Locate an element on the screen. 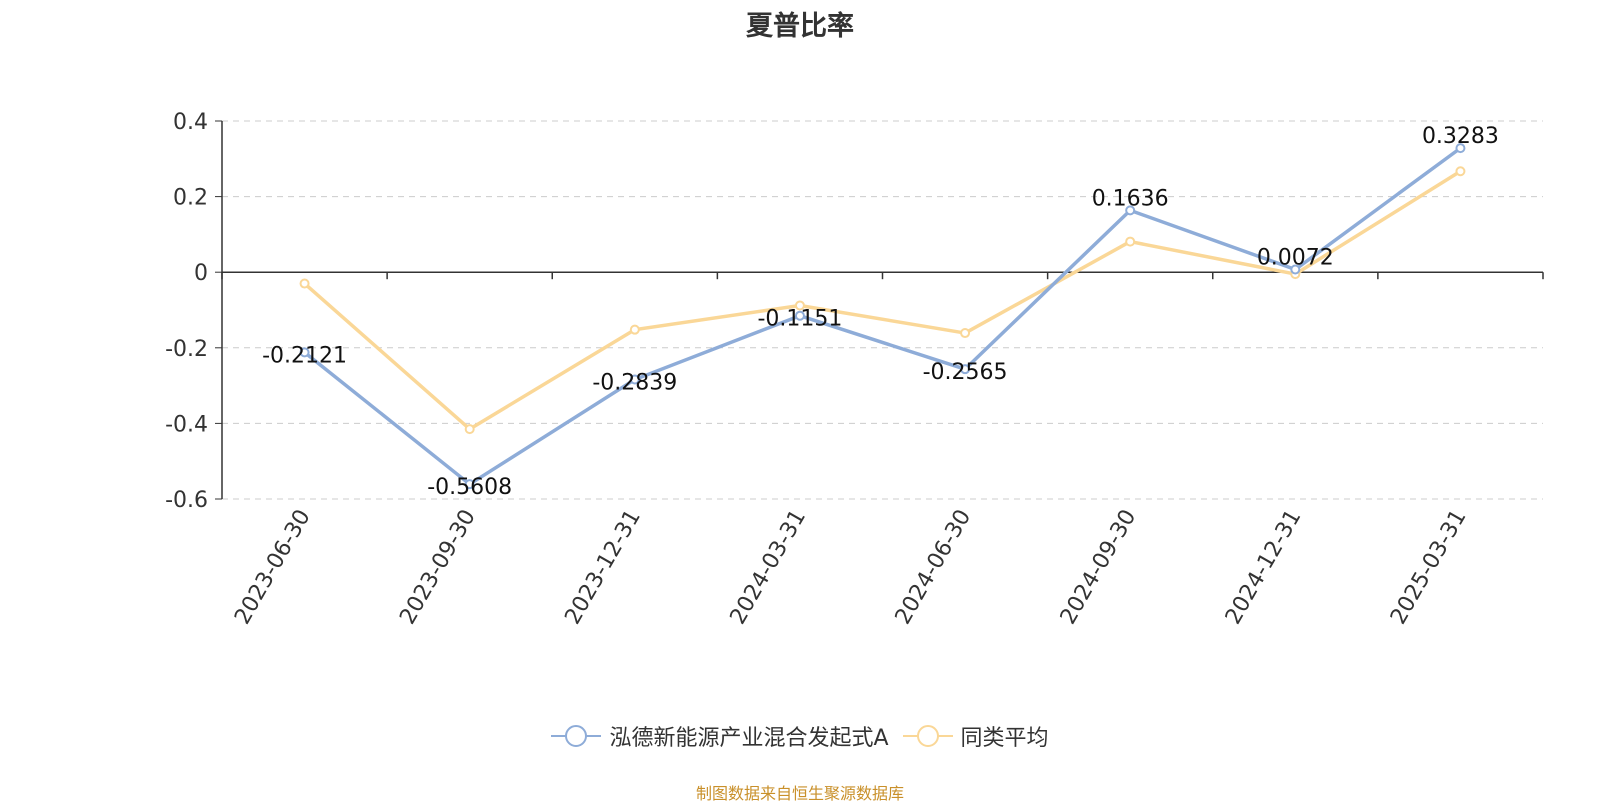  legend-item-series-1: 泓德新能源产业混合发起式A is located at coordinates (720, 736).